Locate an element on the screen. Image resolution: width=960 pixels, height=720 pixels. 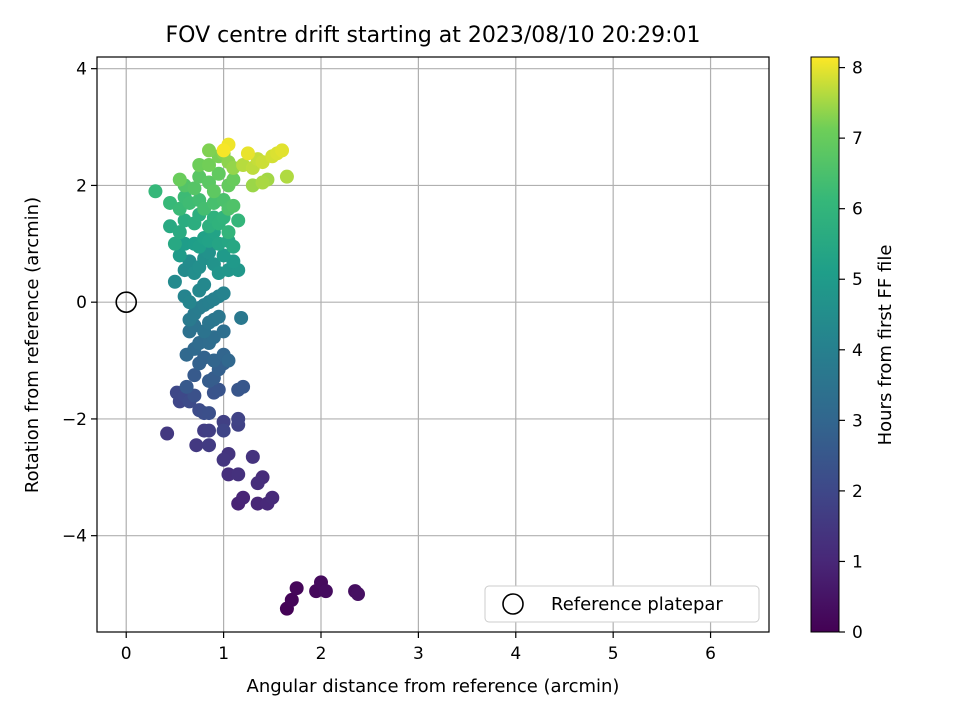
colorbar-ticks: 0 1 2 3 4 5 6 7 8 is located at coordinates (851, 351).